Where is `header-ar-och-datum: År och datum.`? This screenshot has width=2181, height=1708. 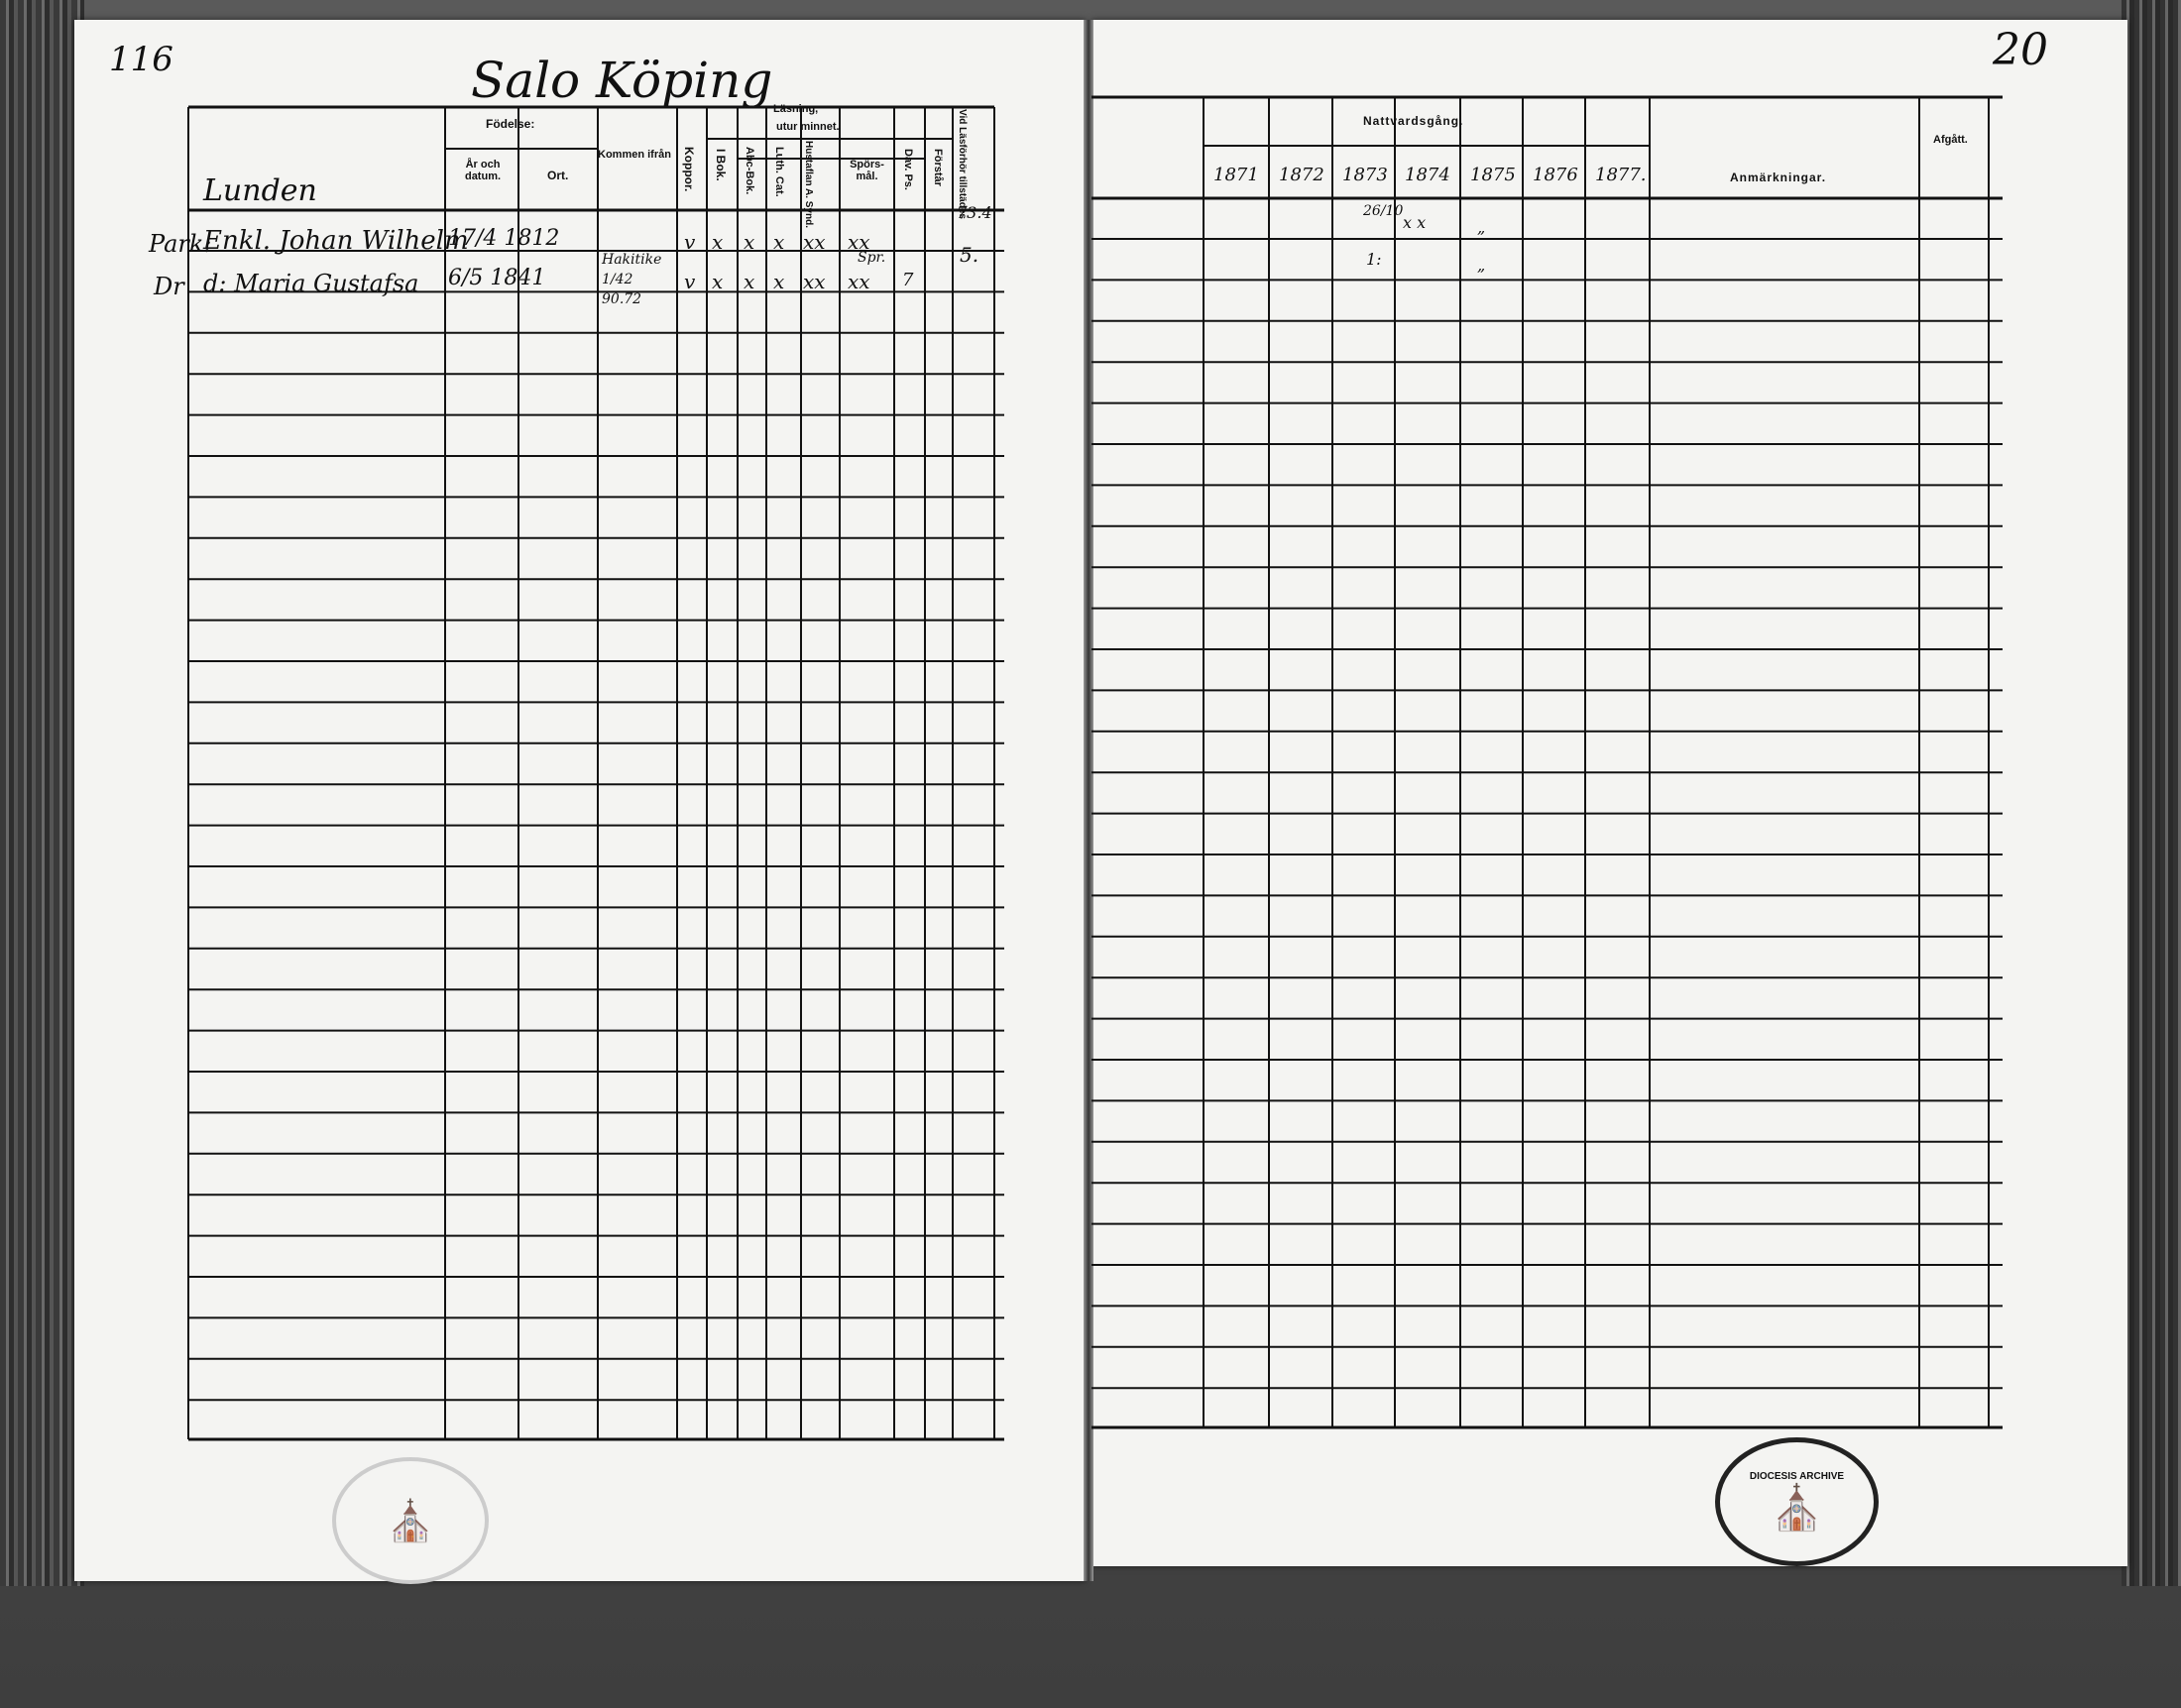
header-ar-och-datum: År och datum. is located at coordinates (483, 170).